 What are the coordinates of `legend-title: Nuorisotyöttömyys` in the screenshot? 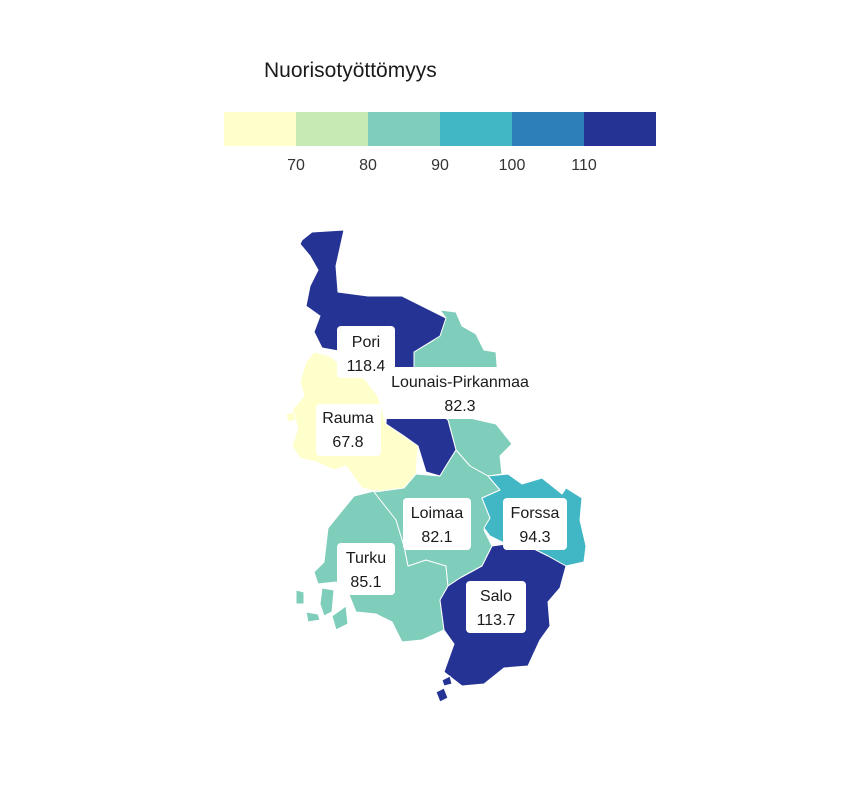 It's located at (350, 70).